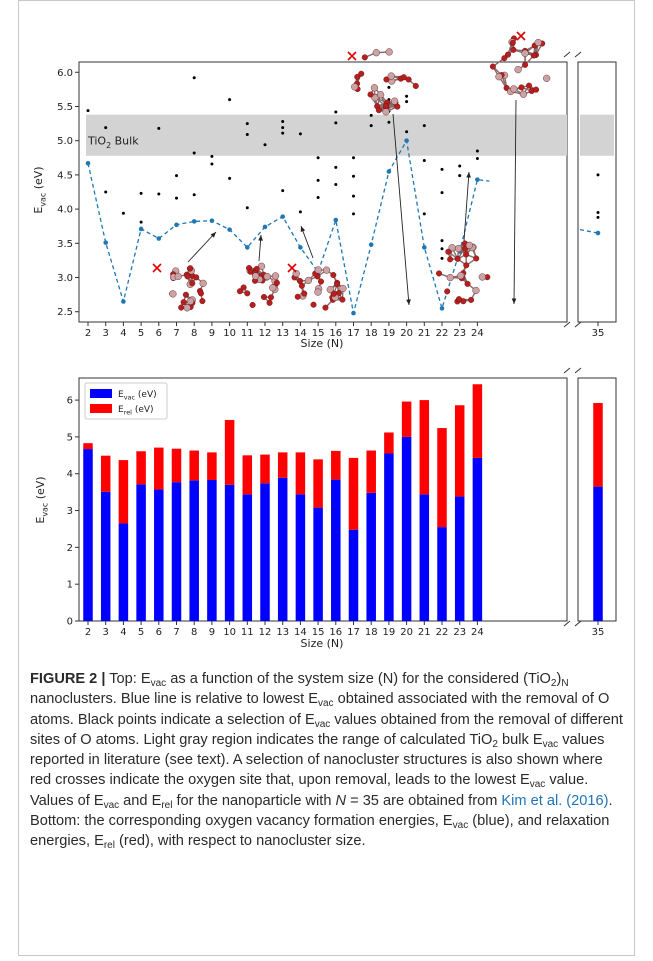 The width and height of the screenshot is (653, 961). What do you see at coordinates (282, 333) in the screenshot?
I see `top-xtick-label: 13` at bounding box center [282, 333].